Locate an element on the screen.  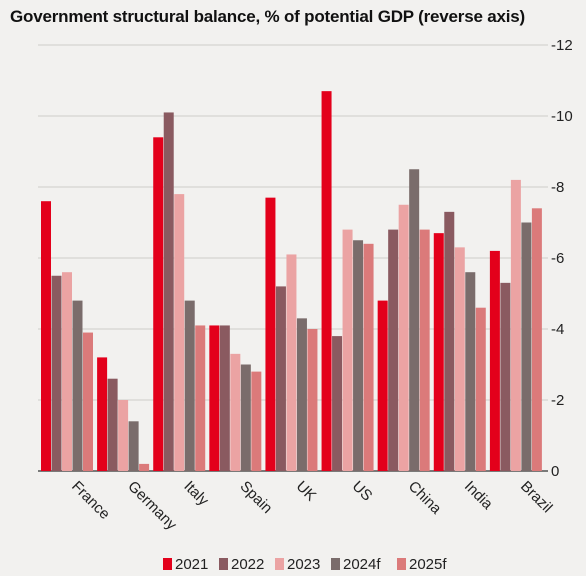
bar-germany-2023 is located at coordinates (123, 435).